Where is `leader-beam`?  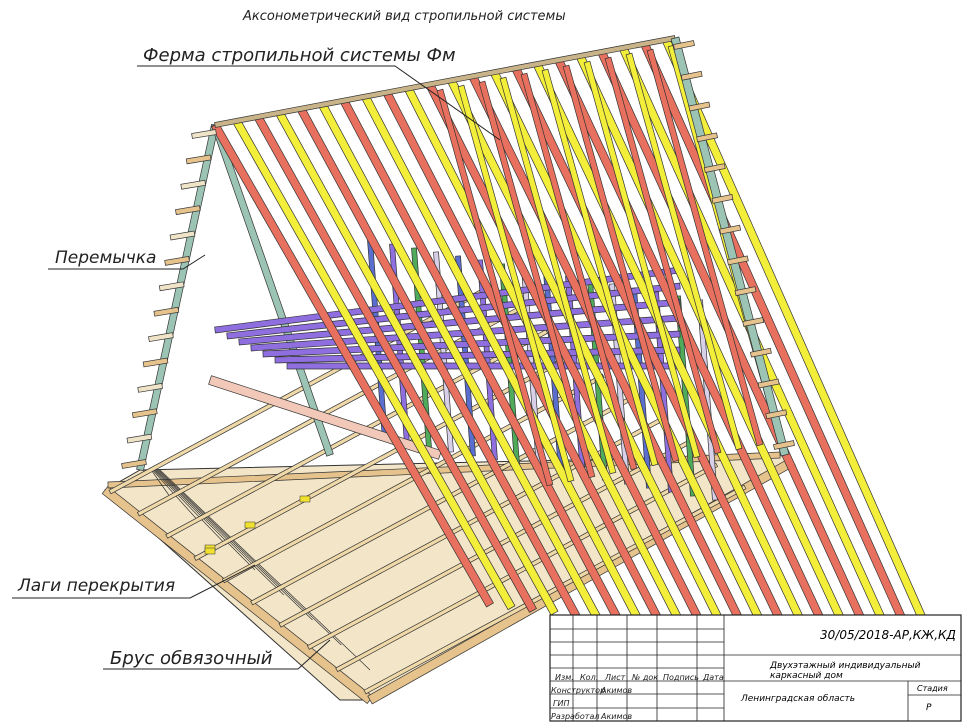
leader-beam is located at coordinates (217, 654).